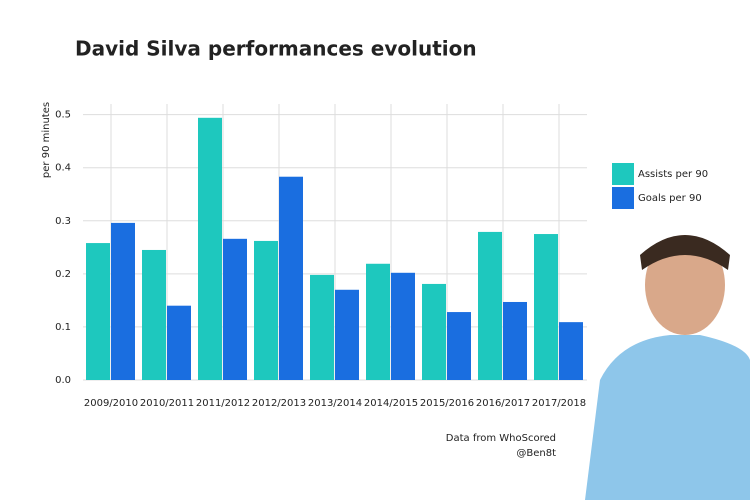 The image size is (750, 500). I want to click on y-tick-label: 0.3, so click(63, 221).